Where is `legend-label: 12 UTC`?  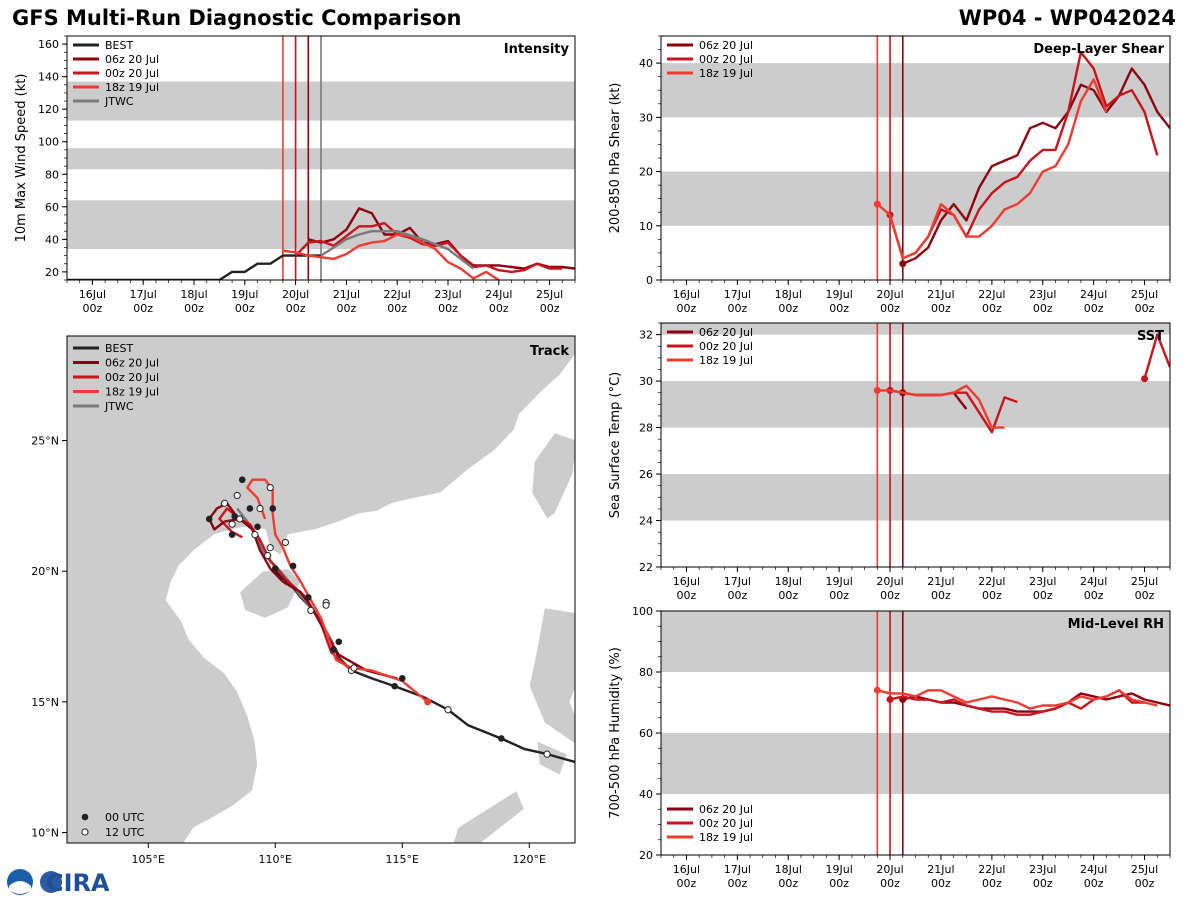 legend-label: 12 UTC is located at coordinates (125, 832).